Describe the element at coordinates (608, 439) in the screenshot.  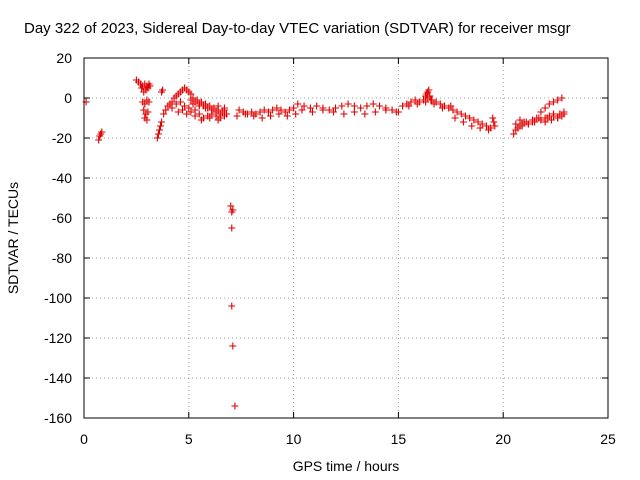
I see `x-tick-label: 25` at that location.